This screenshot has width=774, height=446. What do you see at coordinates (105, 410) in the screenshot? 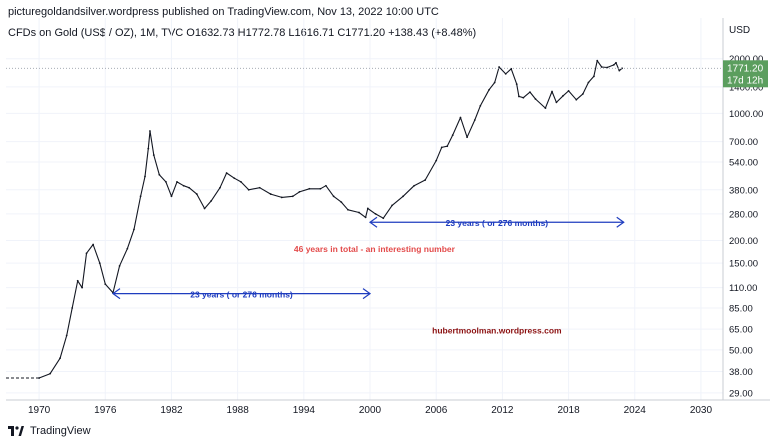
I see `x-tick-label: 1976` at bounding box center [105, 410].